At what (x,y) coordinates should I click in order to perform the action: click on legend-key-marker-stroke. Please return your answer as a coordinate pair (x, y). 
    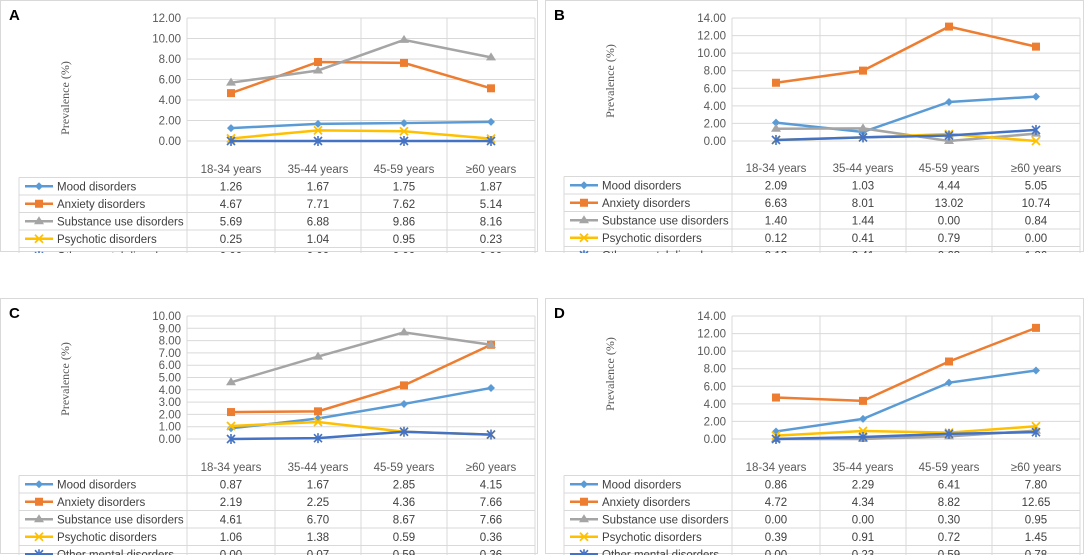
    Looking at the image, I should click on (584, 537).